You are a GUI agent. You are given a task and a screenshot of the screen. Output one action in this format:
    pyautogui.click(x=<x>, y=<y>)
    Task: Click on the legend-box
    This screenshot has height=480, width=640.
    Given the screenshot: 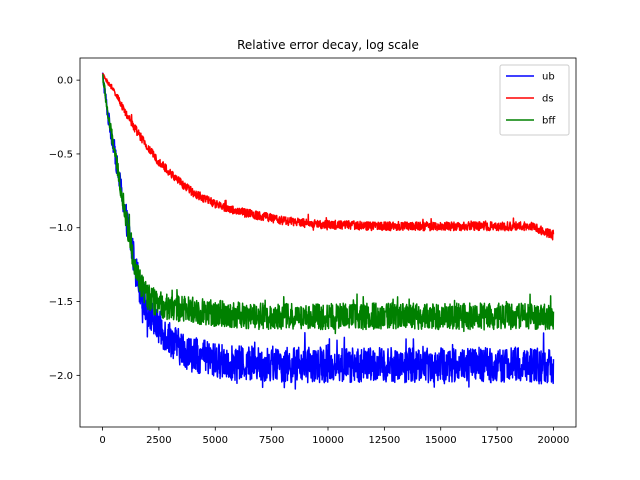 What is the action you would take?
    pyautogui.click(x=534, y=100)
    